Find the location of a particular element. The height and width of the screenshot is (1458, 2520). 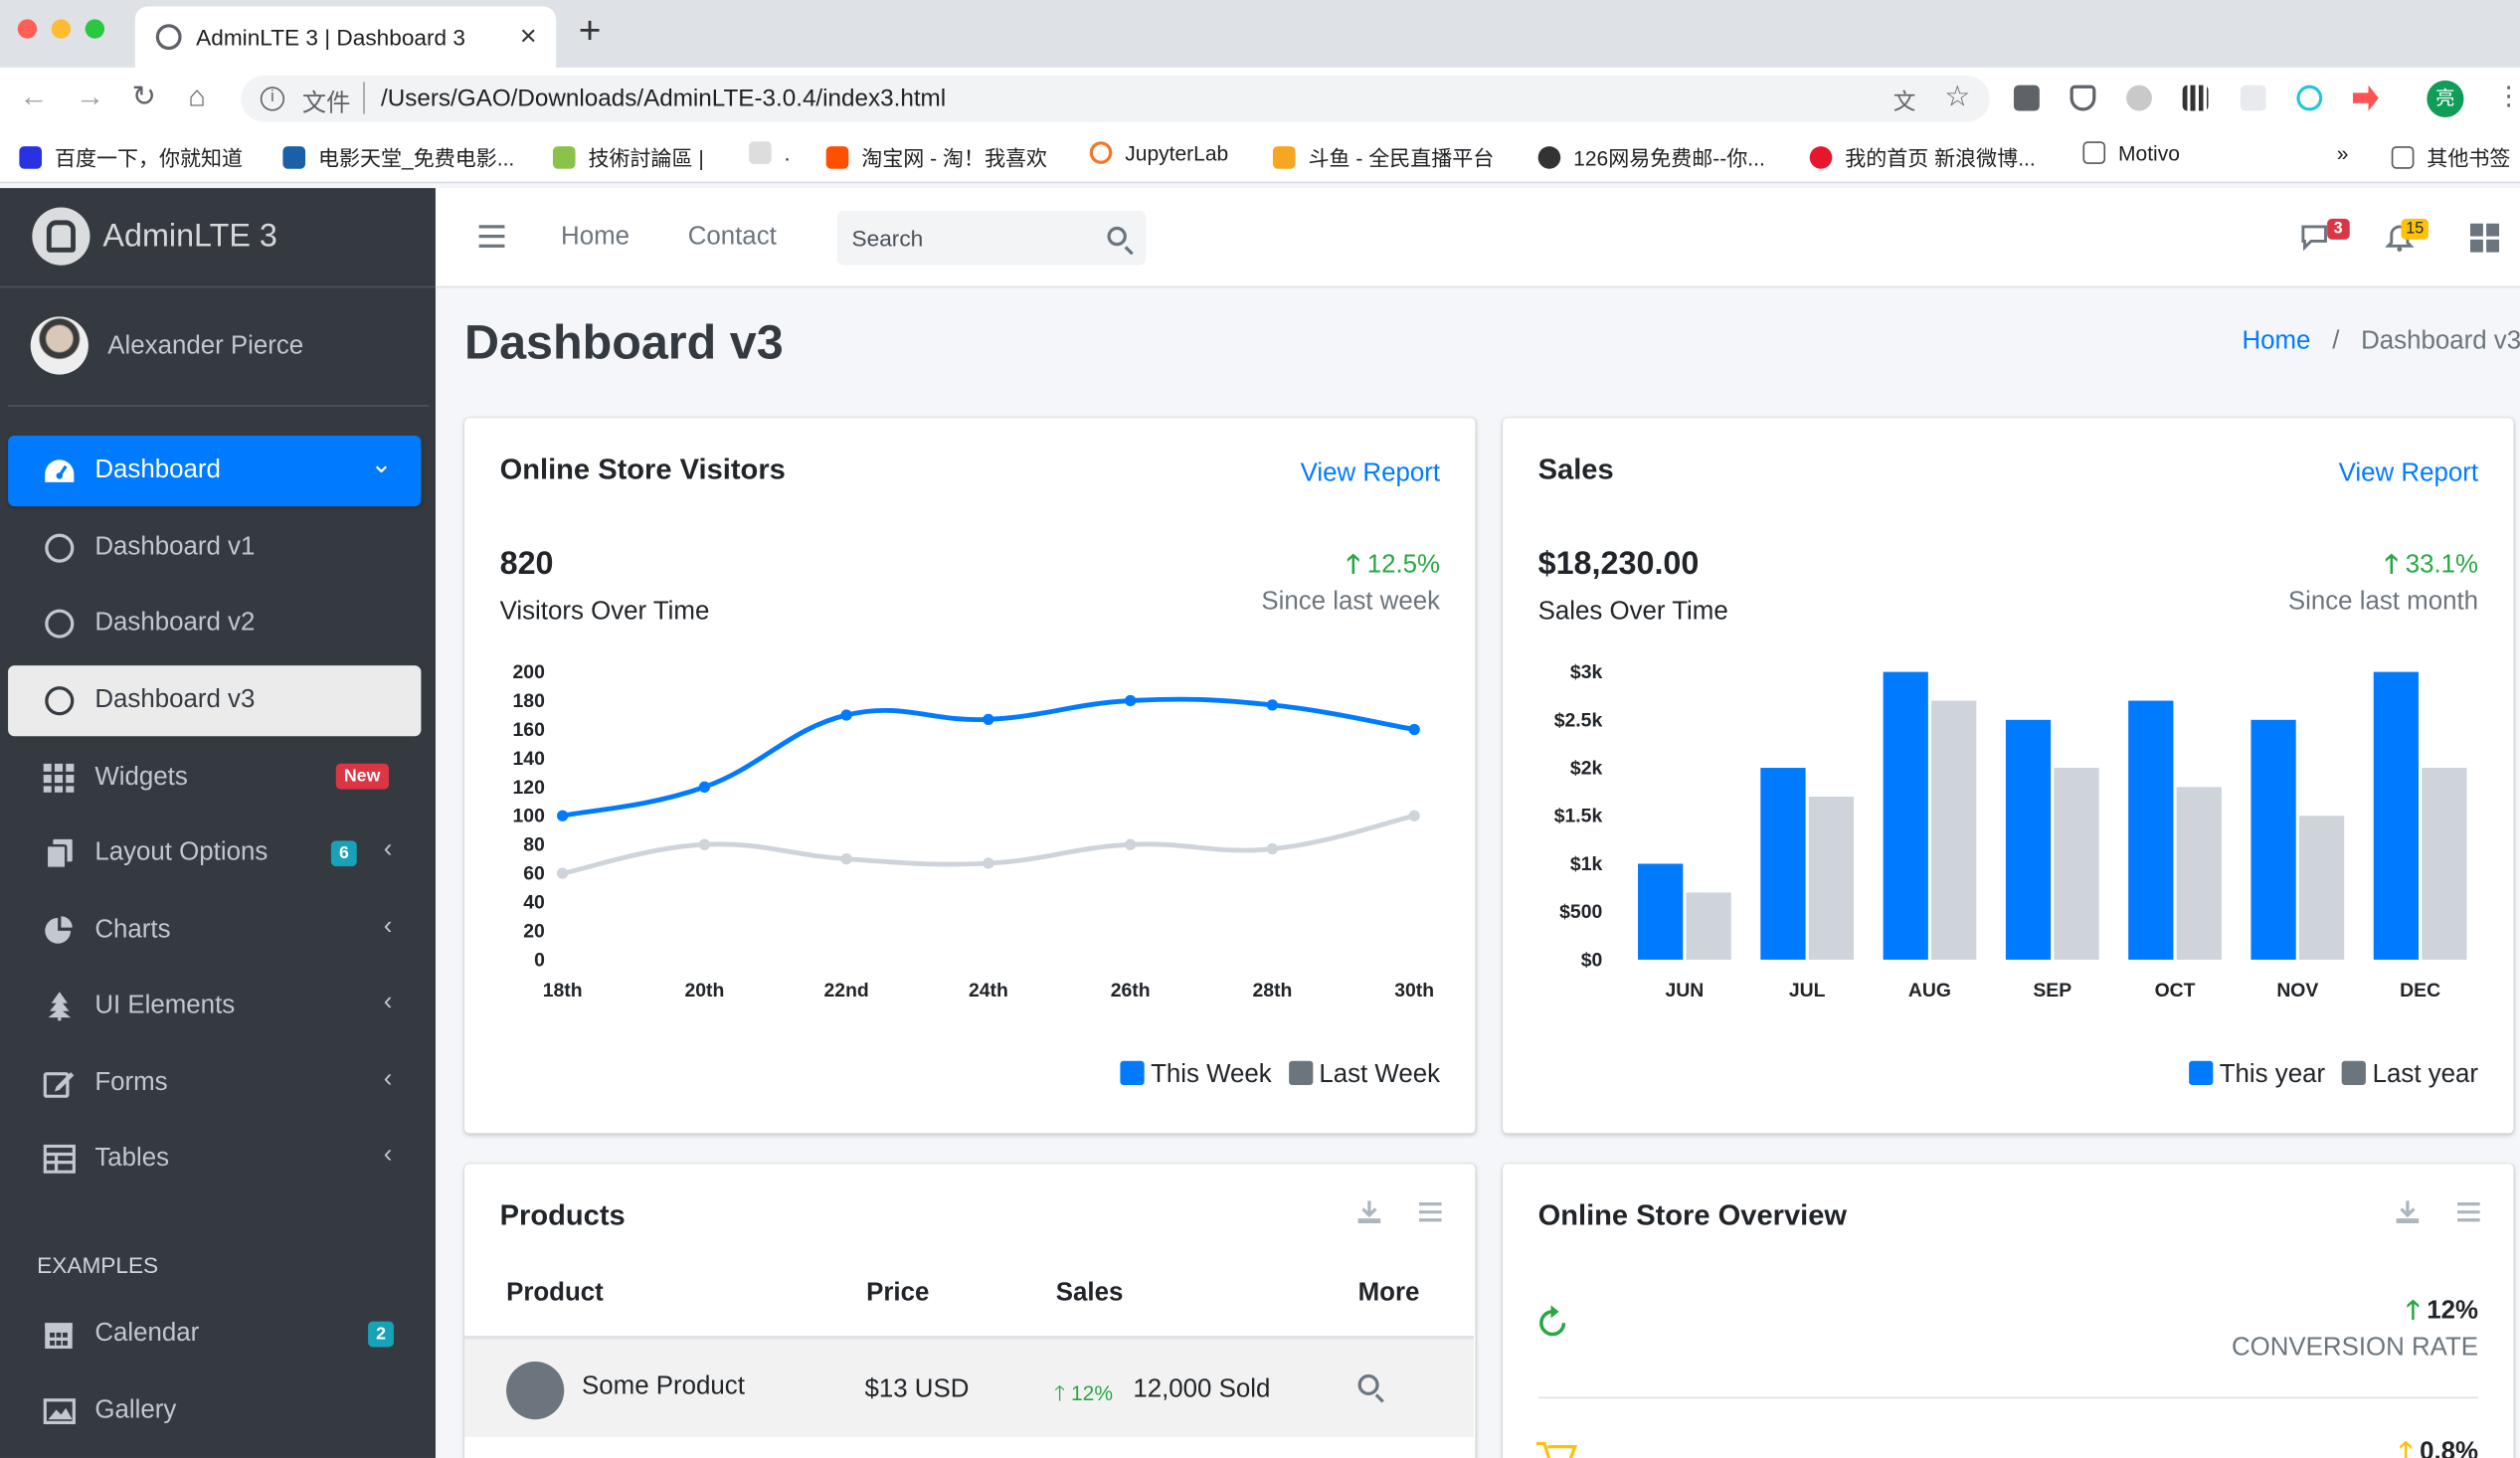

calendar-icon is located at coordinates (59, 1336).